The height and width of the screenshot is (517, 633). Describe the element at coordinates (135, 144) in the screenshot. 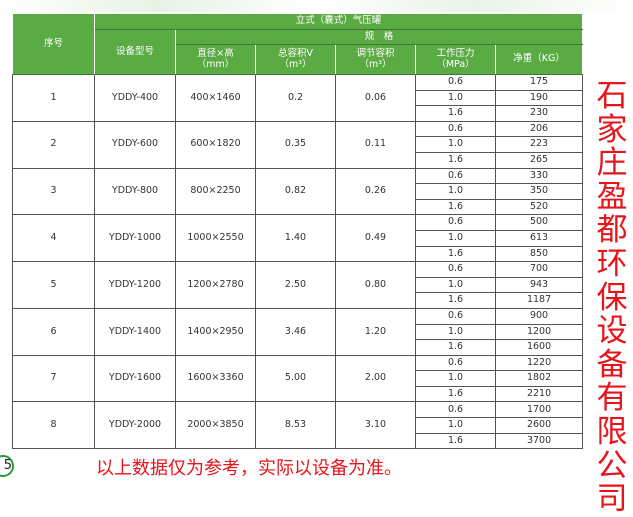

I see `cell-model: YDDY-600` at that location.